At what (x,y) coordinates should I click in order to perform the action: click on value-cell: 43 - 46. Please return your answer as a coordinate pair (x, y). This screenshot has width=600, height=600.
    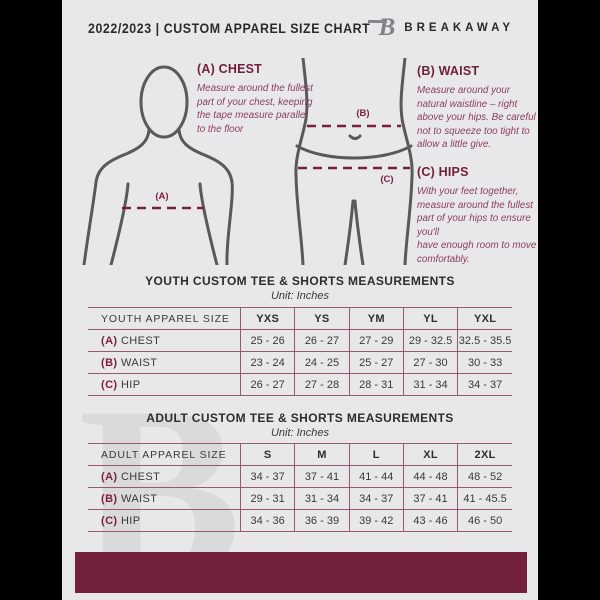
    Looking at the image, I should click on (430, 520).